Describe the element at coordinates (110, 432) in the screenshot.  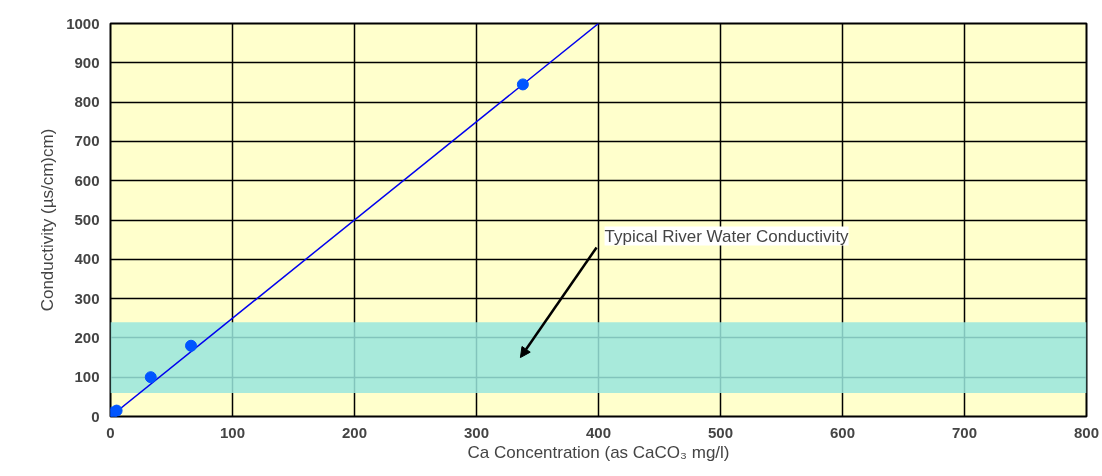
I see `x-tick-label: 0` at that location.